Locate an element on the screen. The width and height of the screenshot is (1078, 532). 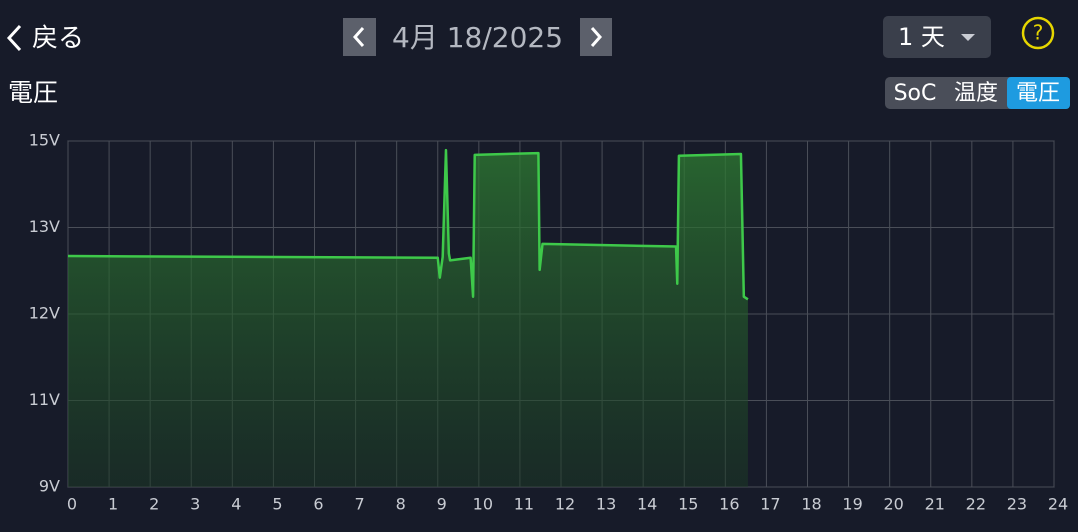
help-label: ? is located at coordinates (1038, 33).